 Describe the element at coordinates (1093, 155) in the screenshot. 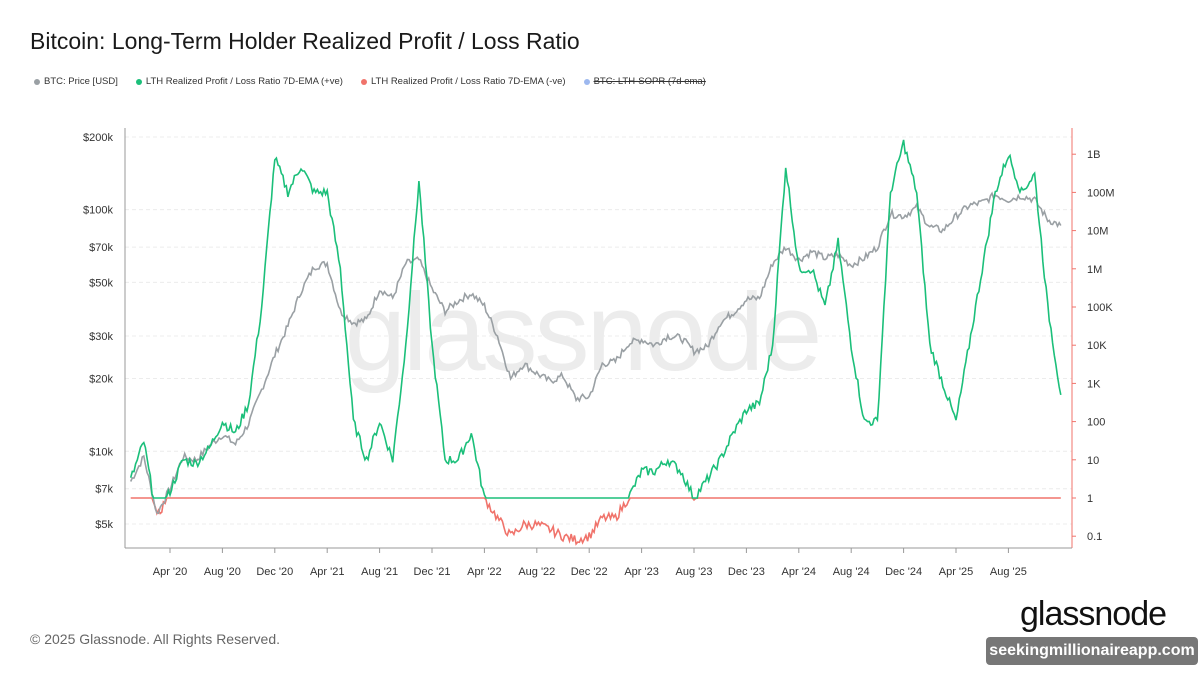

I see `right-axis-tick-label: 1B` at that location.